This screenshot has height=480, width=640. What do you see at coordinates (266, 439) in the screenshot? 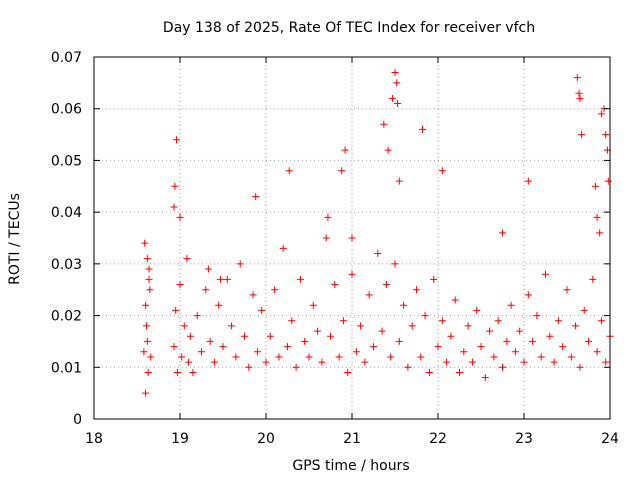
I see `x-tick-label: 20` at bounding box center [266, 439].